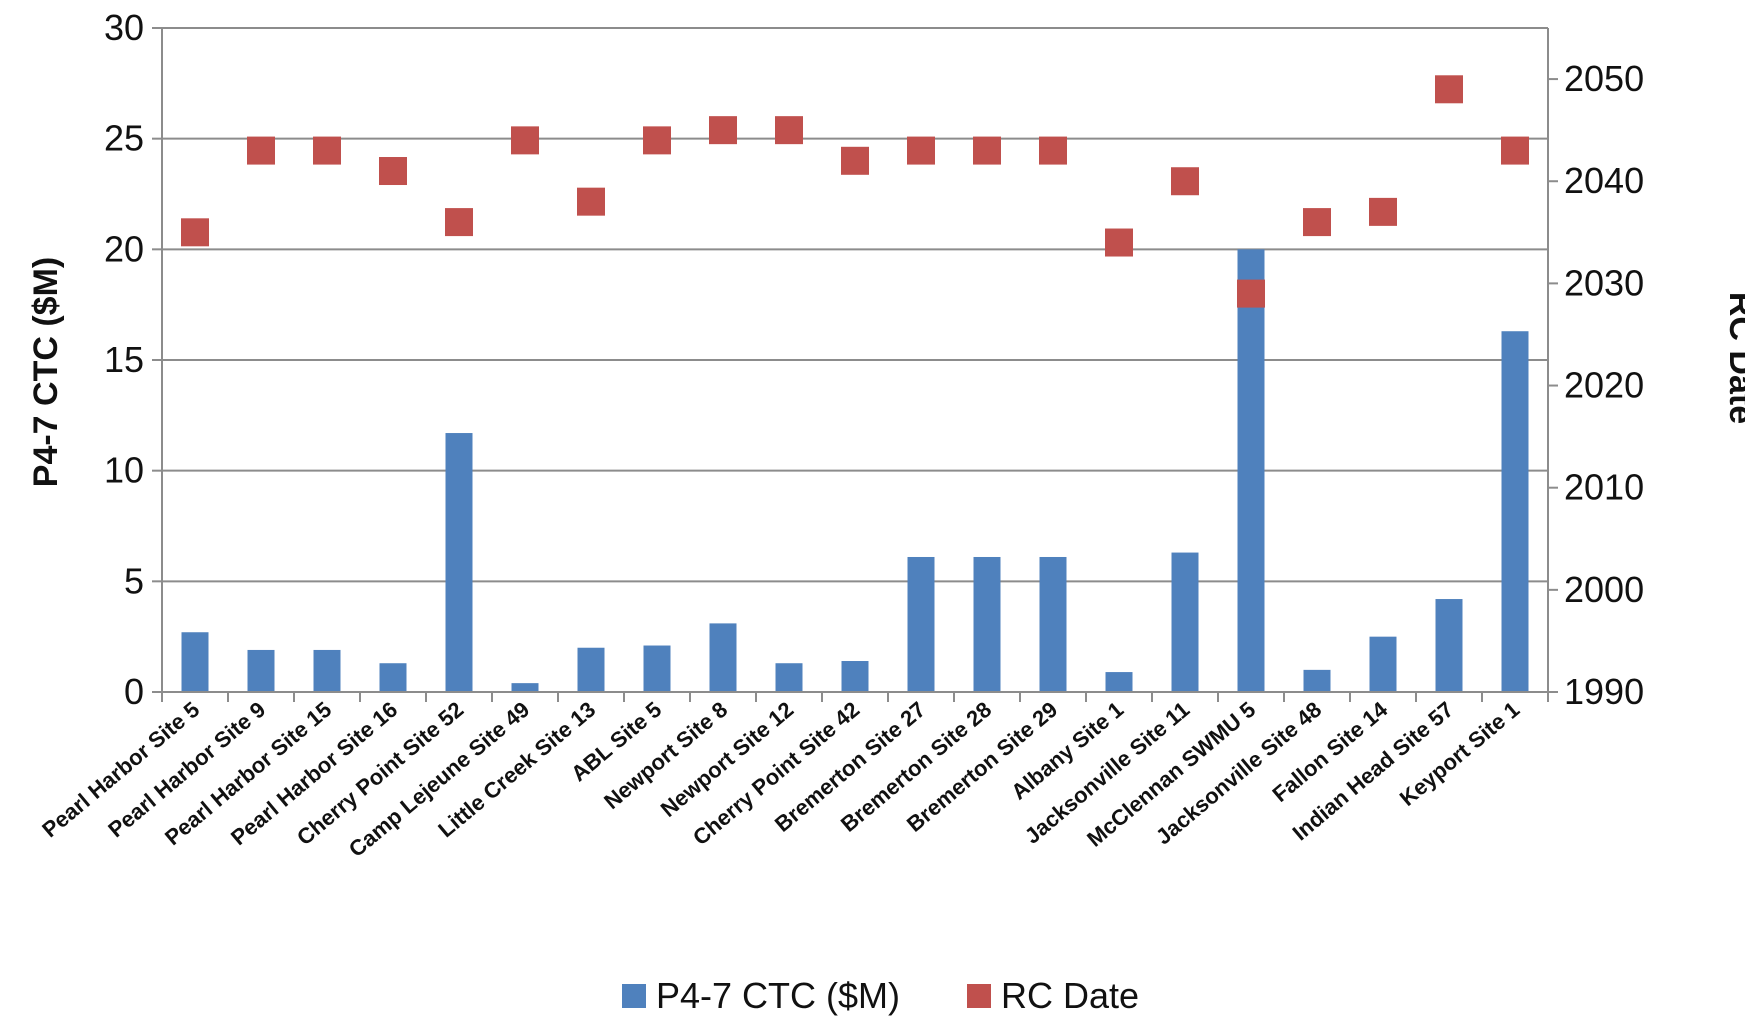 The image size is (1745, 1026). What do you see at coordinates (1604, 282) in the screenshot?
I see `y2-tick-label: 2030` at bounding box center [1604, 282].